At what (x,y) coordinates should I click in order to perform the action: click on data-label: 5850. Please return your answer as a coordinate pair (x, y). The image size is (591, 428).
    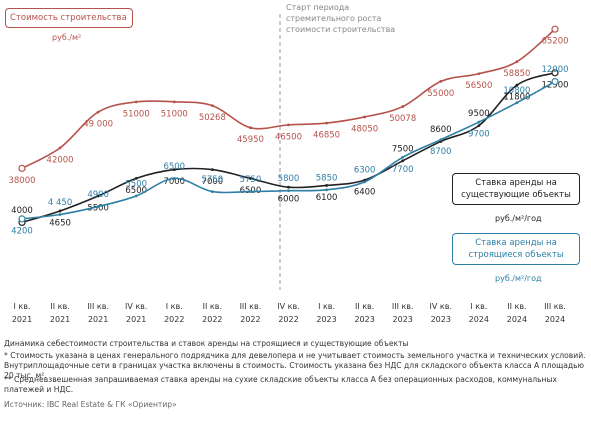
    Looking at the image, I should click on (327, 178).